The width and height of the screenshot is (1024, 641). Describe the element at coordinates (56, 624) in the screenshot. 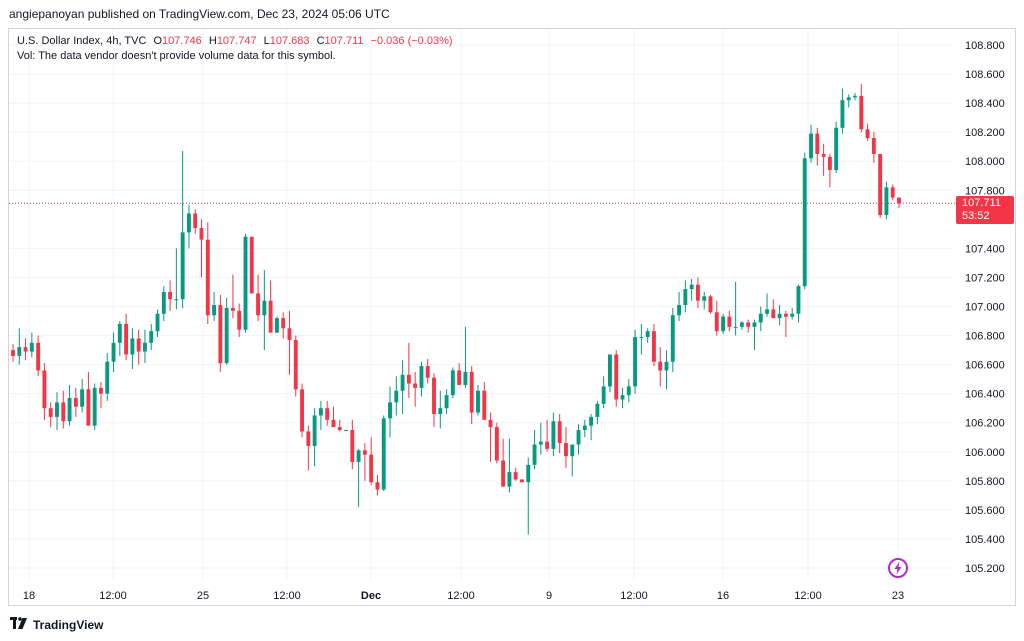

I see `footer-brand: TradingView` at that location.